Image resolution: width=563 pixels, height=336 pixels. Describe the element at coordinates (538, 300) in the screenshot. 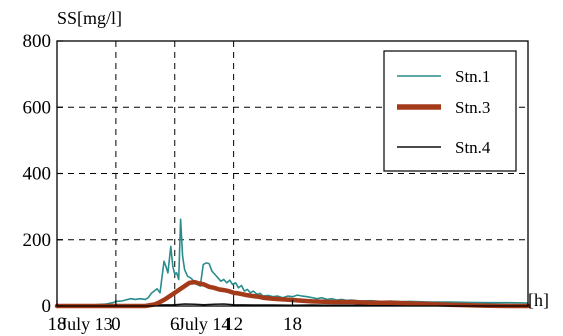

I see `x-axis-label: [h]` at that location.